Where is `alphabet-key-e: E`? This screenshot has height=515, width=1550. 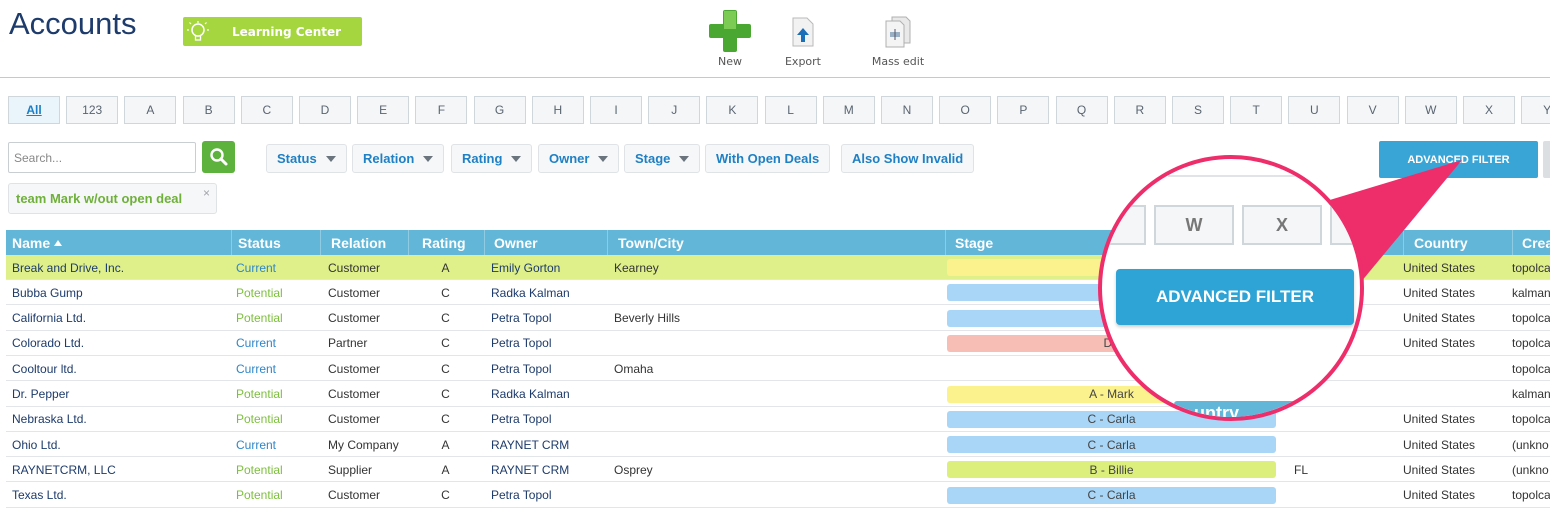 alphabet-key-e: E is located at coordinates (383, 110).